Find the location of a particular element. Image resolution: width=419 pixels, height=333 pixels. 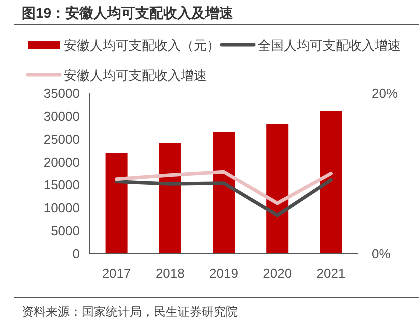

y-tick-label: 20000 is located at coordinates (62, 162).